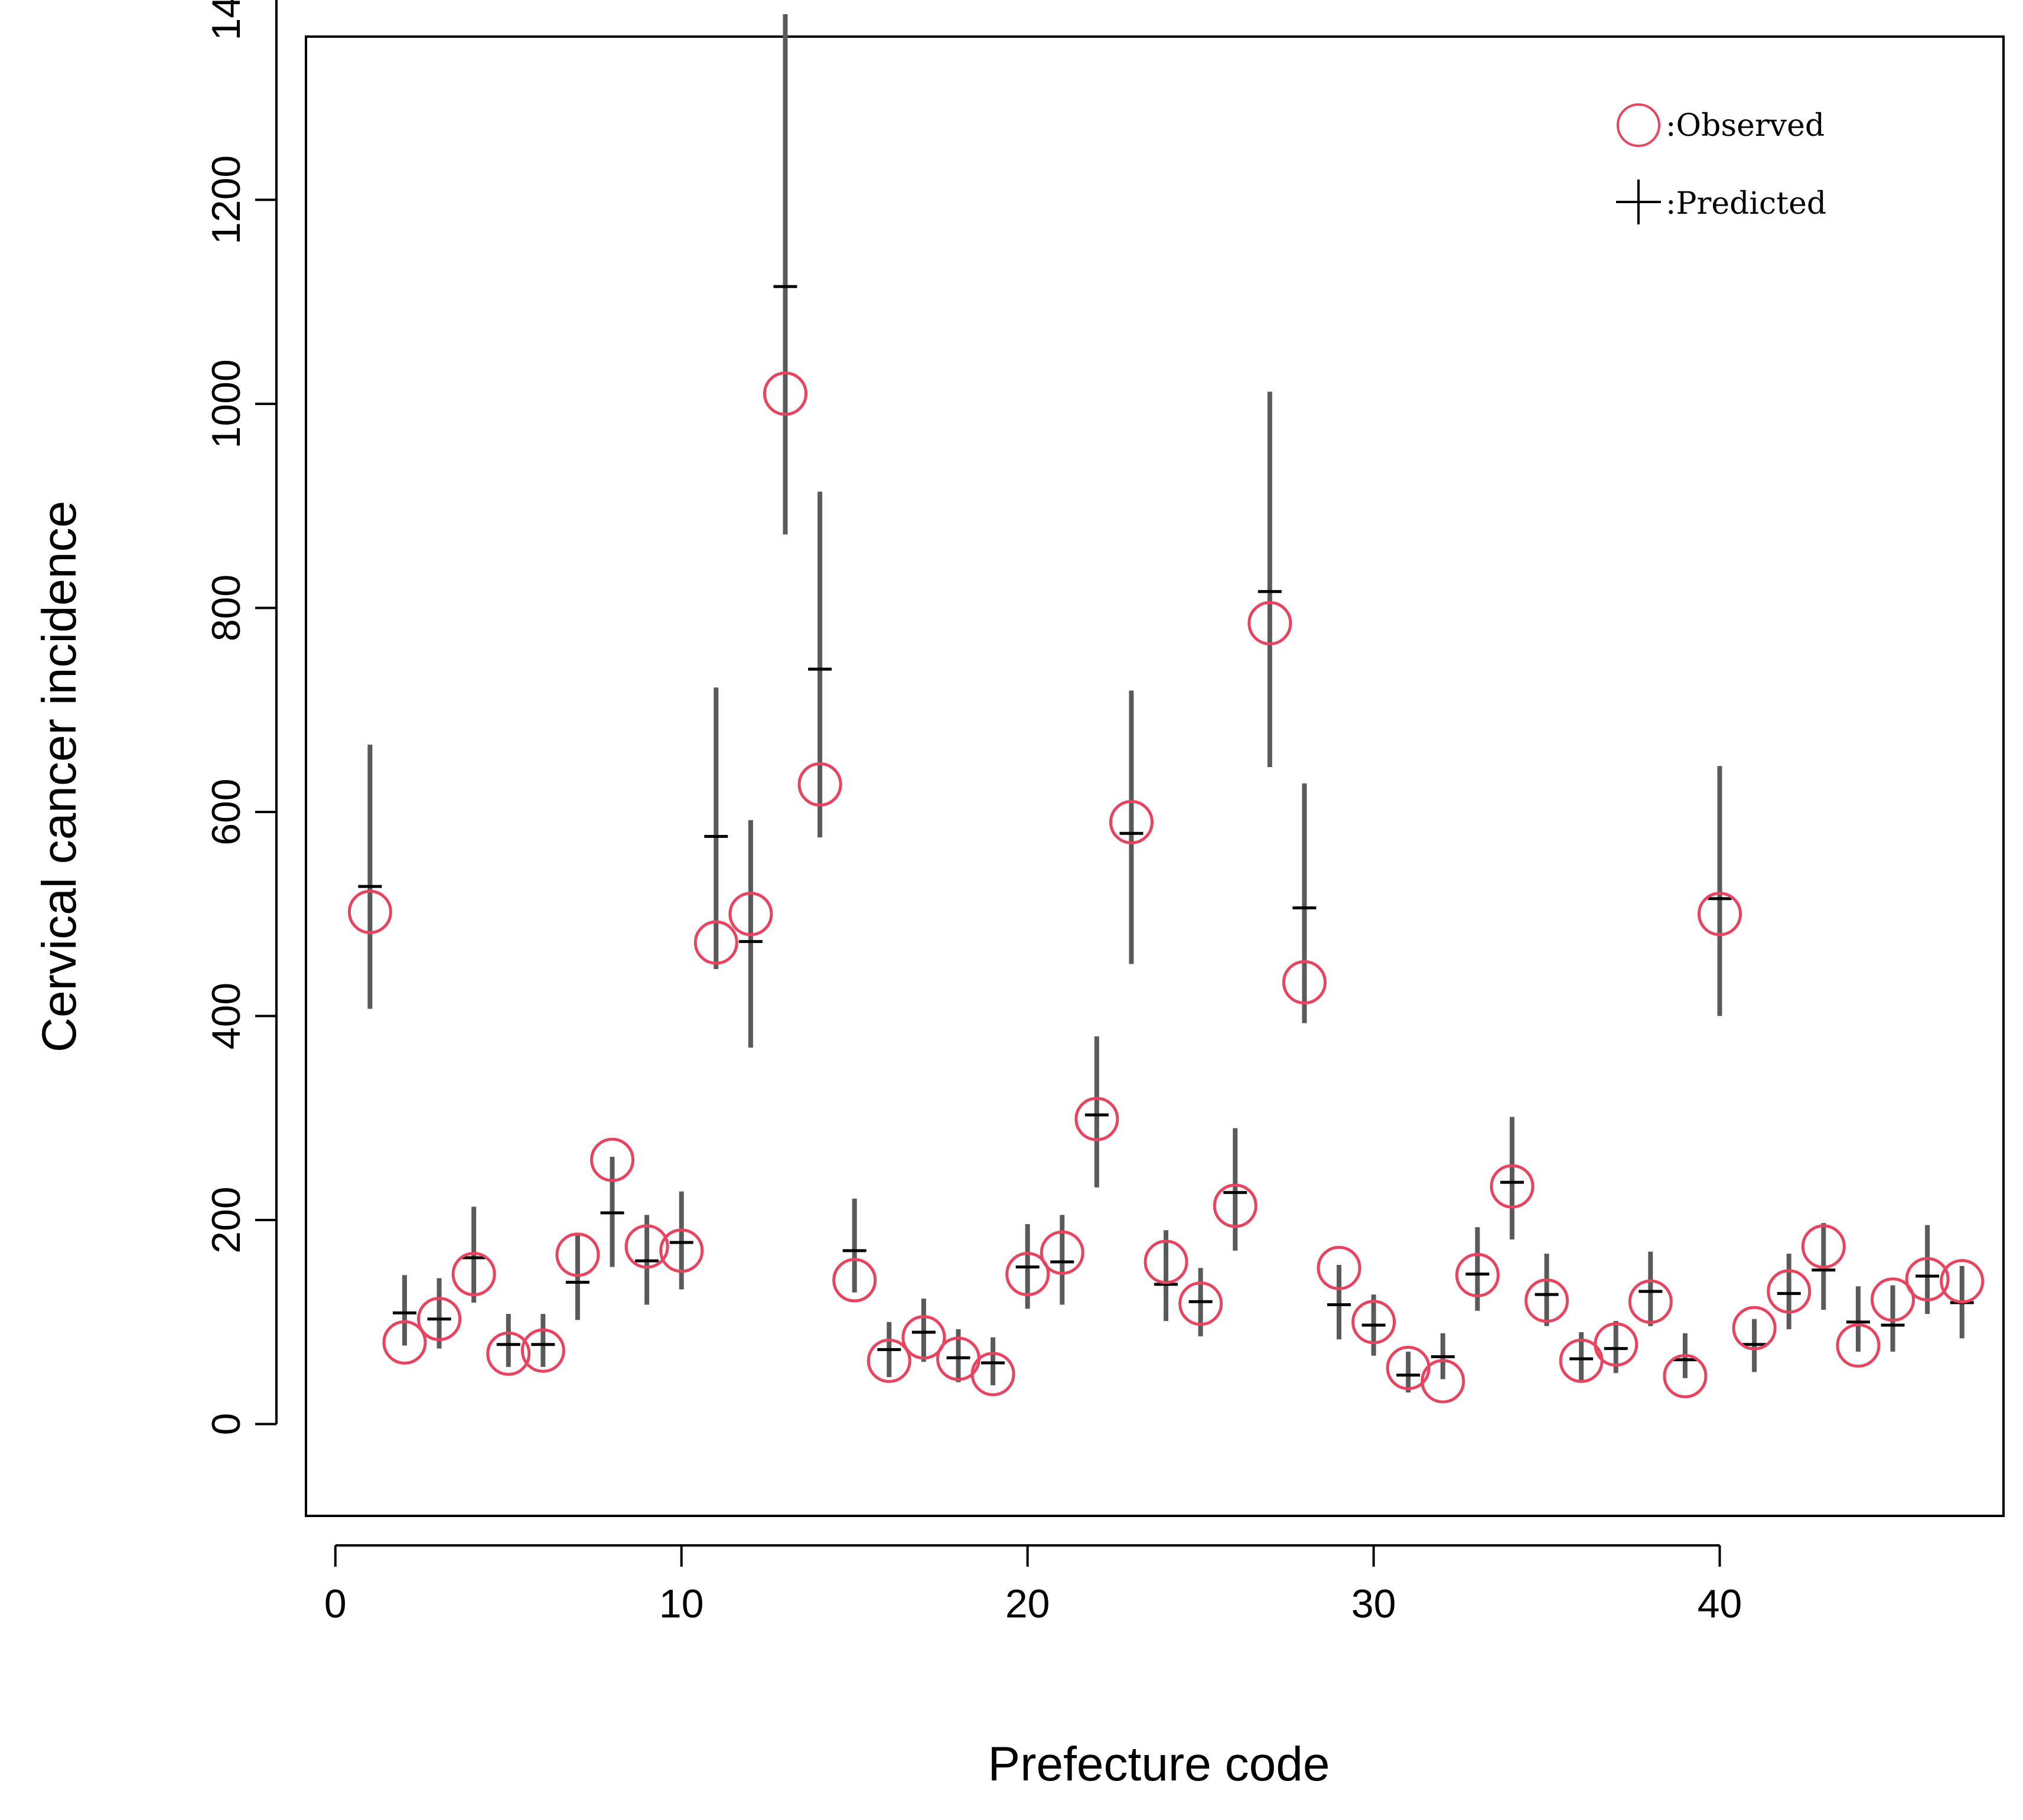  Describe the element at coordinates (1373, 1603) in the screenshot. I see `x-tick-label: 30` at that location.